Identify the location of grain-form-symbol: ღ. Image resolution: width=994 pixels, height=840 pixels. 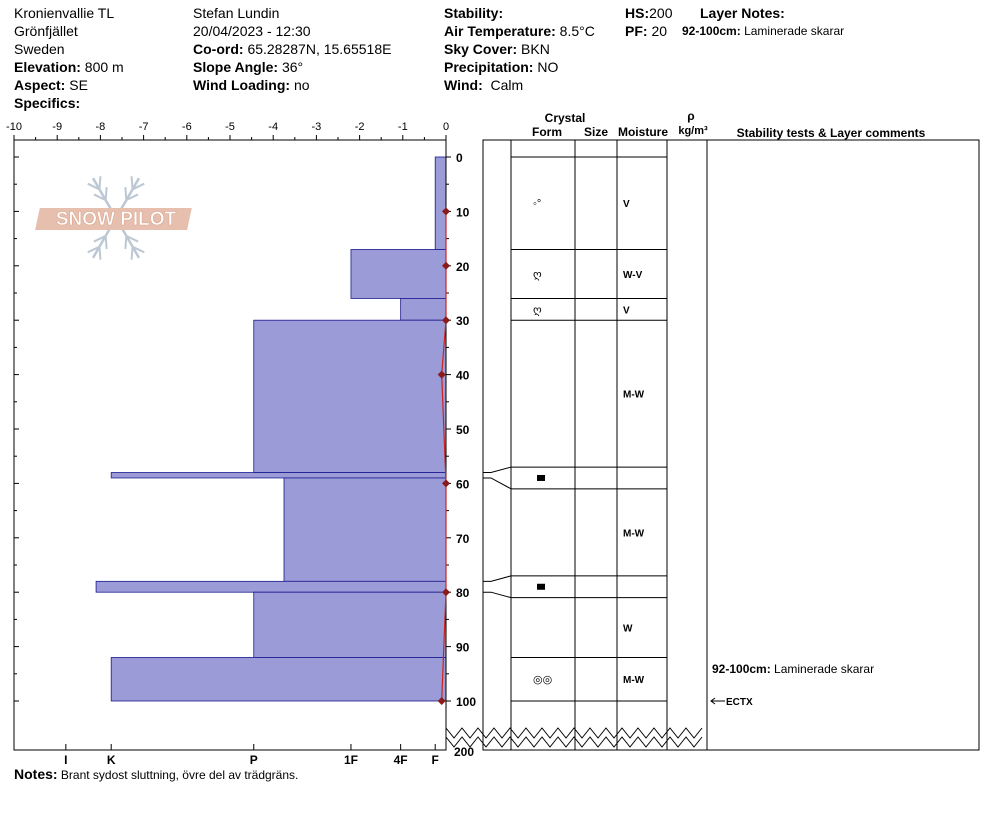
(537, 310).